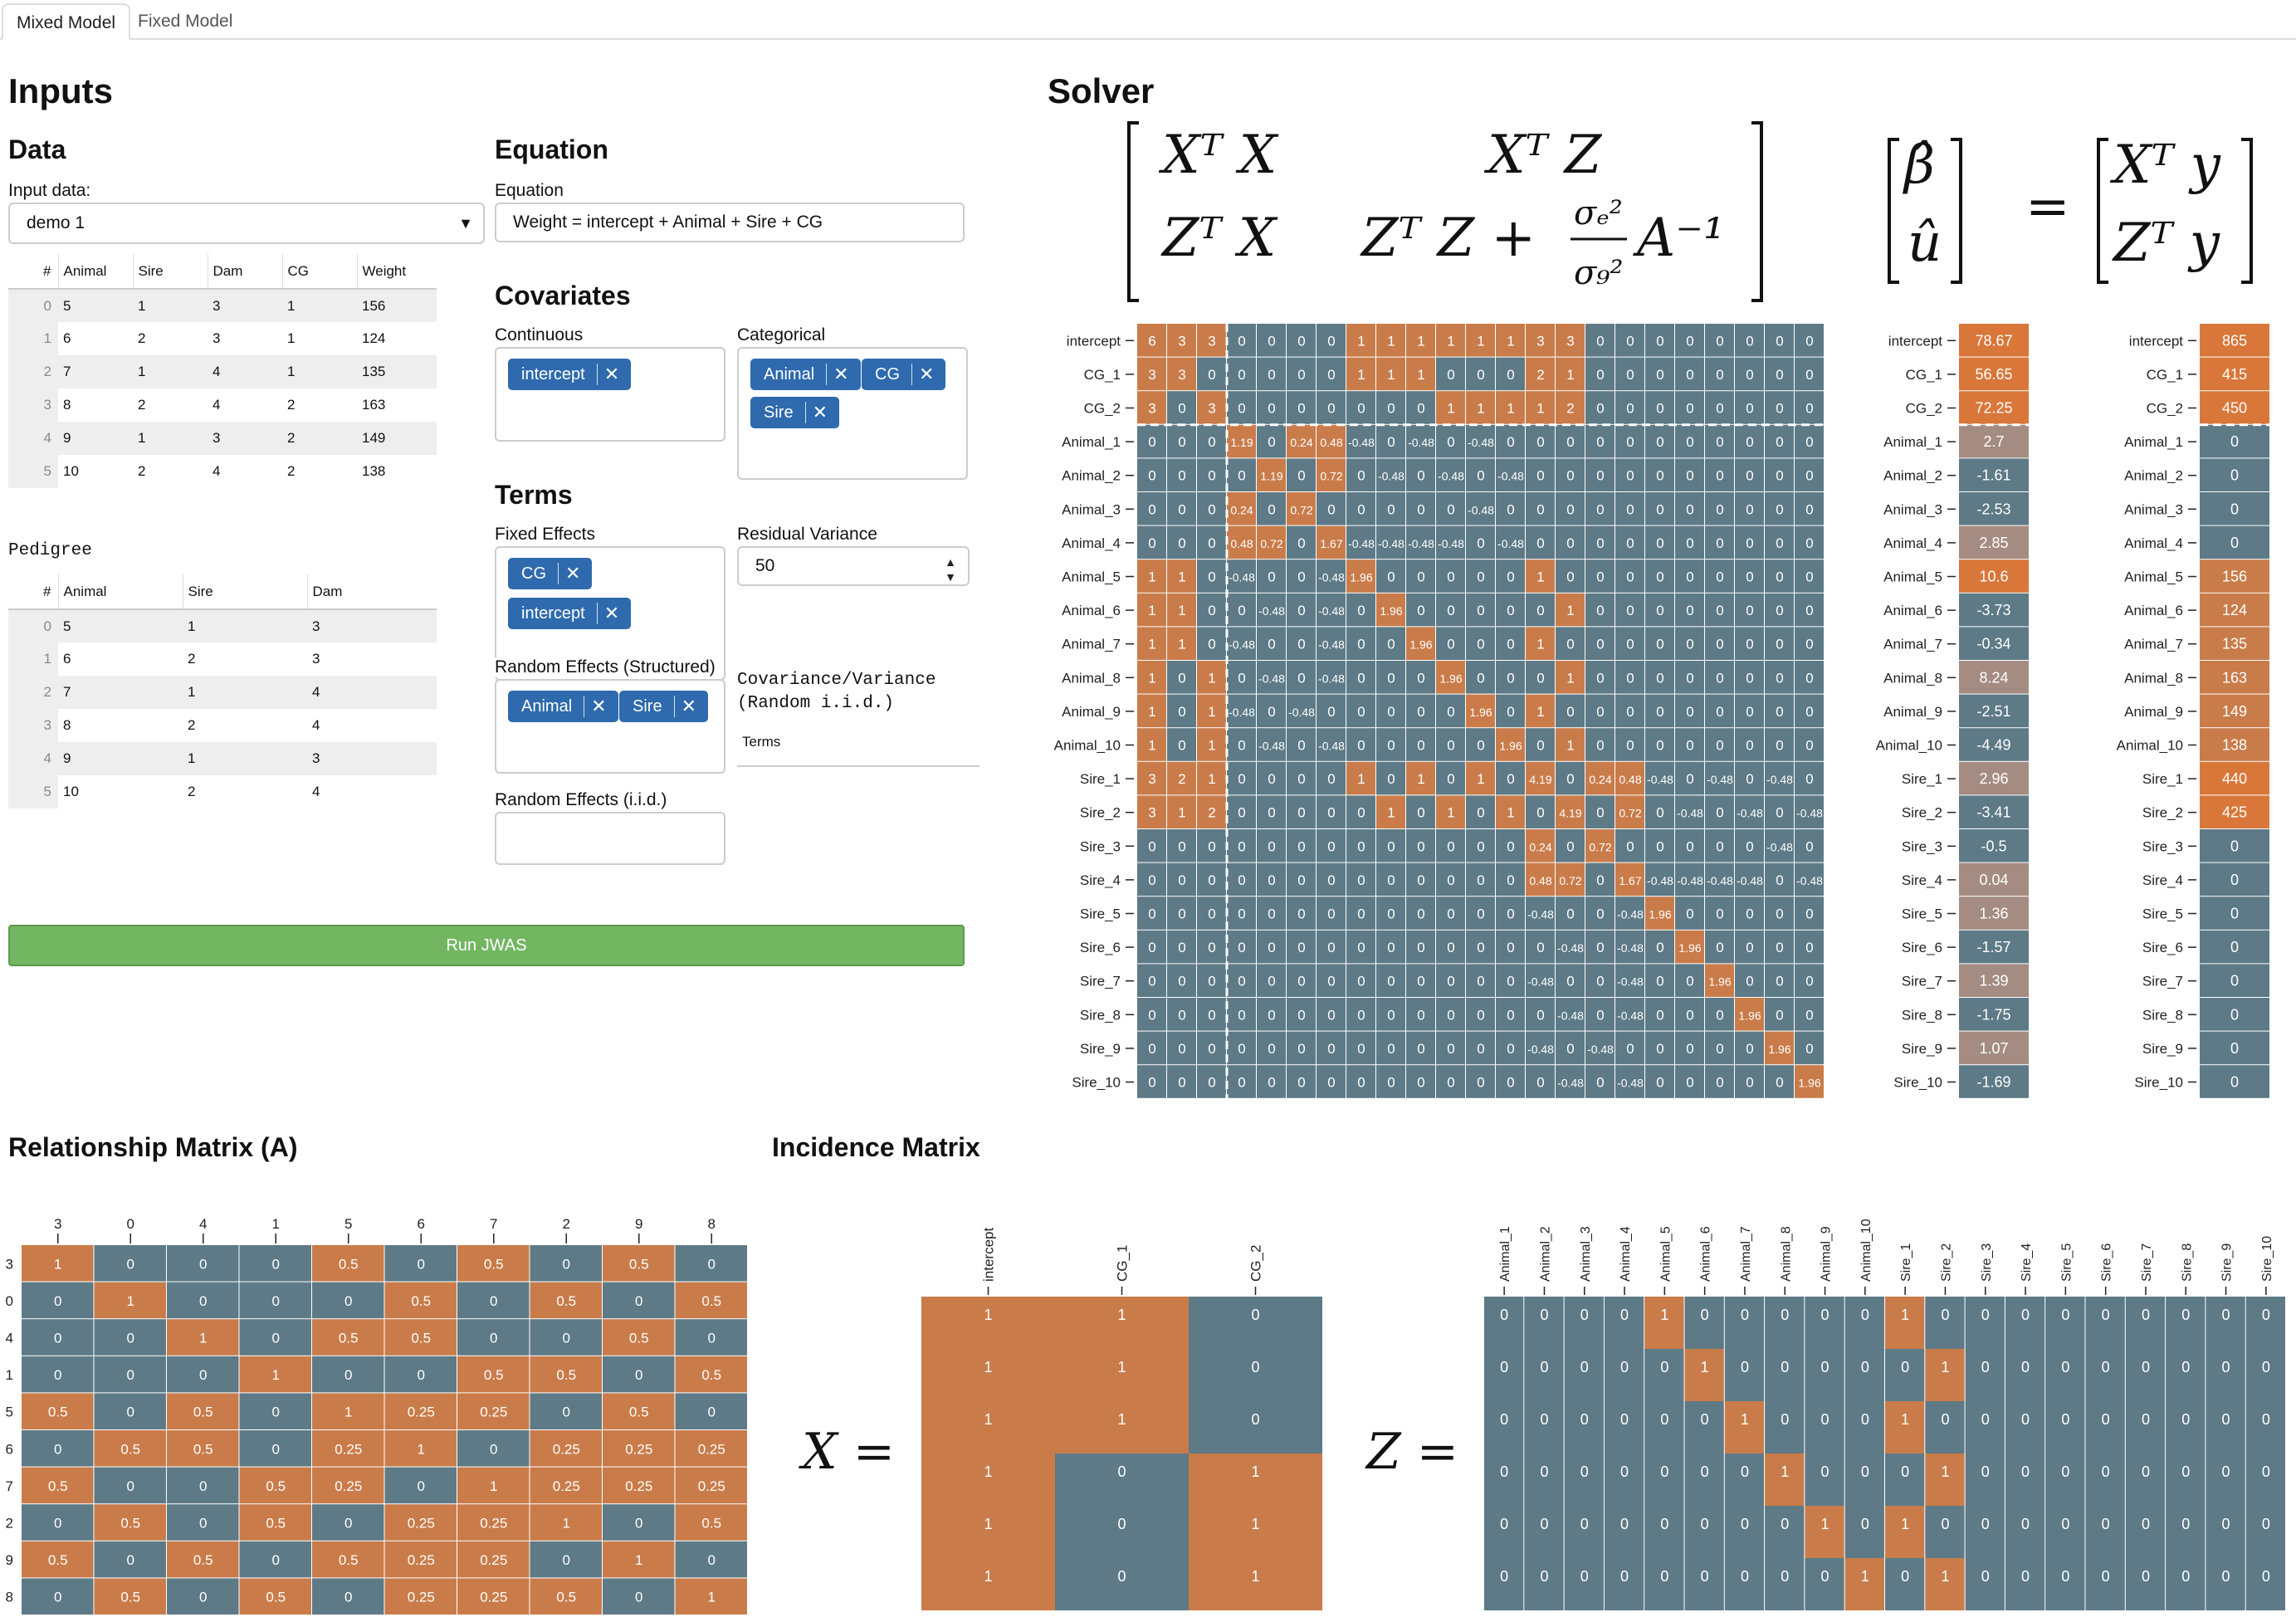 This screenshot has width=2296, height=1622. What do you see at coordinates (319, 272) in the screenshot?
I see `column-header: CG` at bounding box center [319, 272].